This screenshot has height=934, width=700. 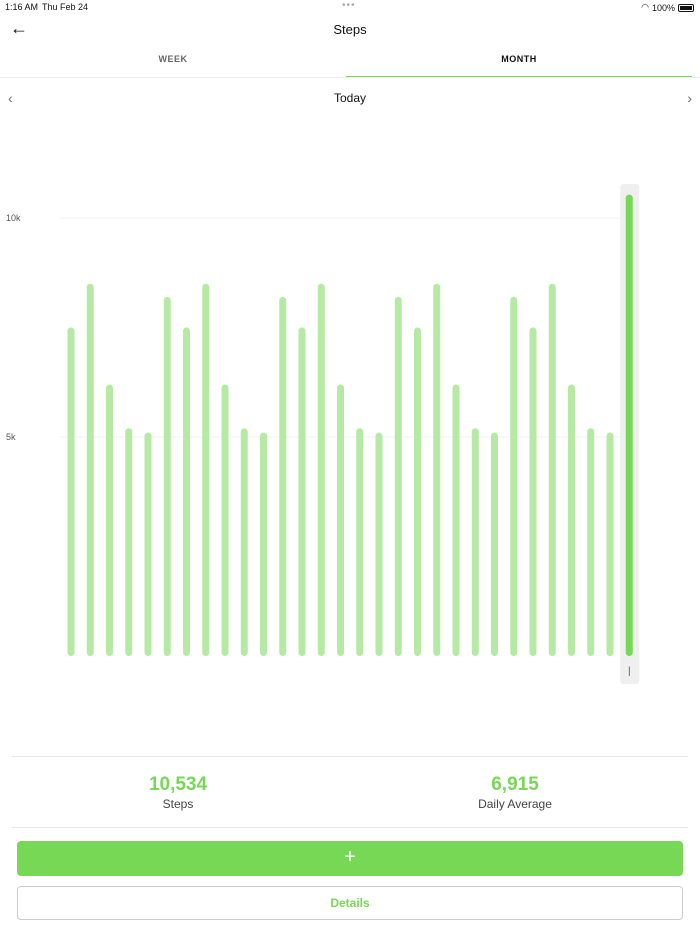 What do you see at coordinates (13, 218) in the screenshot?
I see `y-tick-label: 10k` at bounding box center [13, 218].